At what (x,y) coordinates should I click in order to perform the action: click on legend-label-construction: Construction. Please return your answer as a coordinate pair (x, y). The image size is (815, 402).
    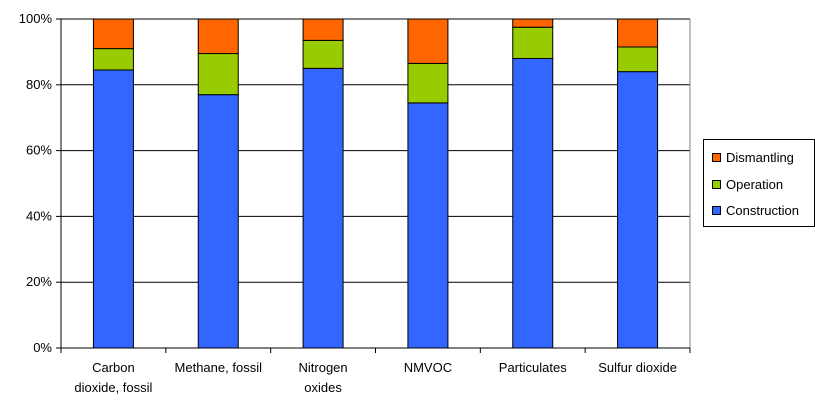
    Looking at the image, I should click on (762, 210).